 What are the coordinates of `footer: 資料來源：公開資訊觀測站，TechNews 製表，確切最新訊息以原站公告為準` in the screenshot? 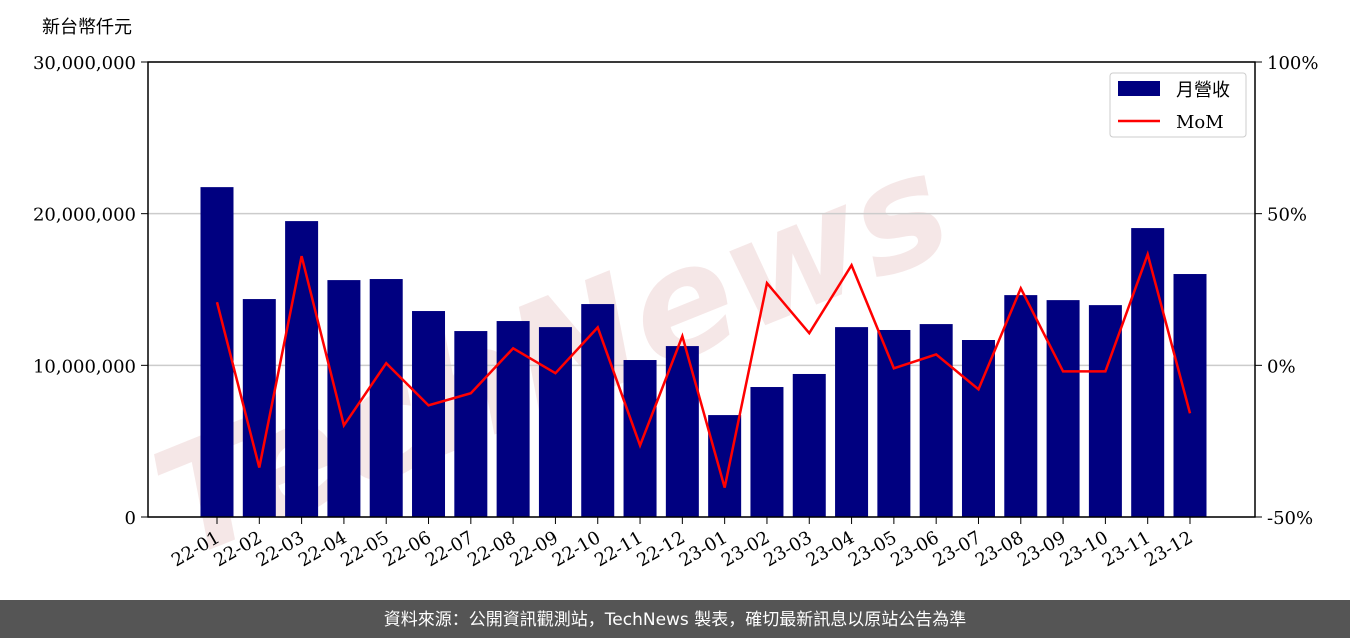 It's located at (675, 620).